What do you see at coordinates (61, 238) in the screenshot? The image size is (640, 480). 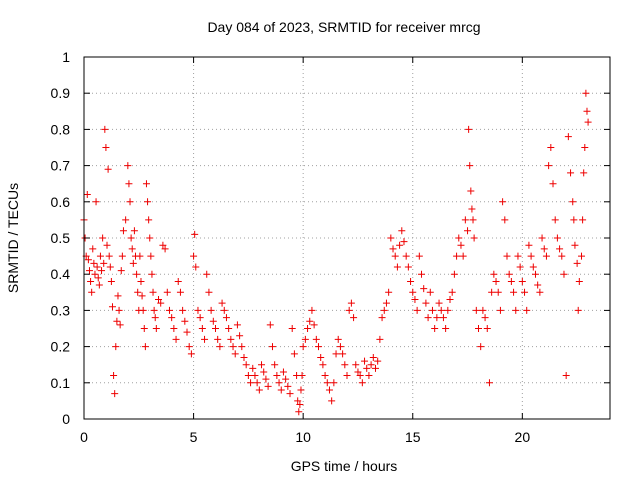 I see `y-tick-labels: 0 0.1 0.2 0.3 0.4 0.5 0.6 0.7 0.8 0.9 1` at bounding box center [61, 238].